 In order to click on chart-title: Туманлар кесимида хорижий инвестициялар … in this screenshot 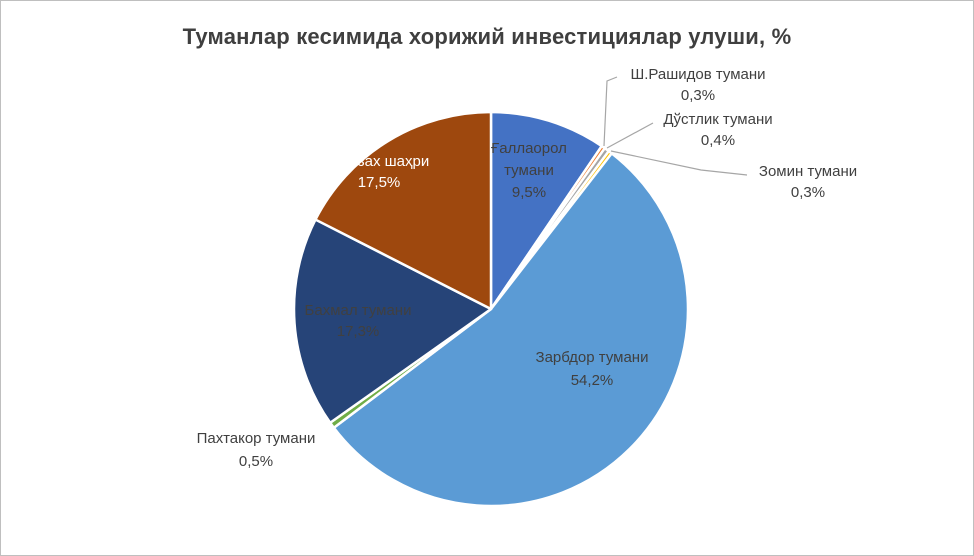, I will do `click(487, 36)`.